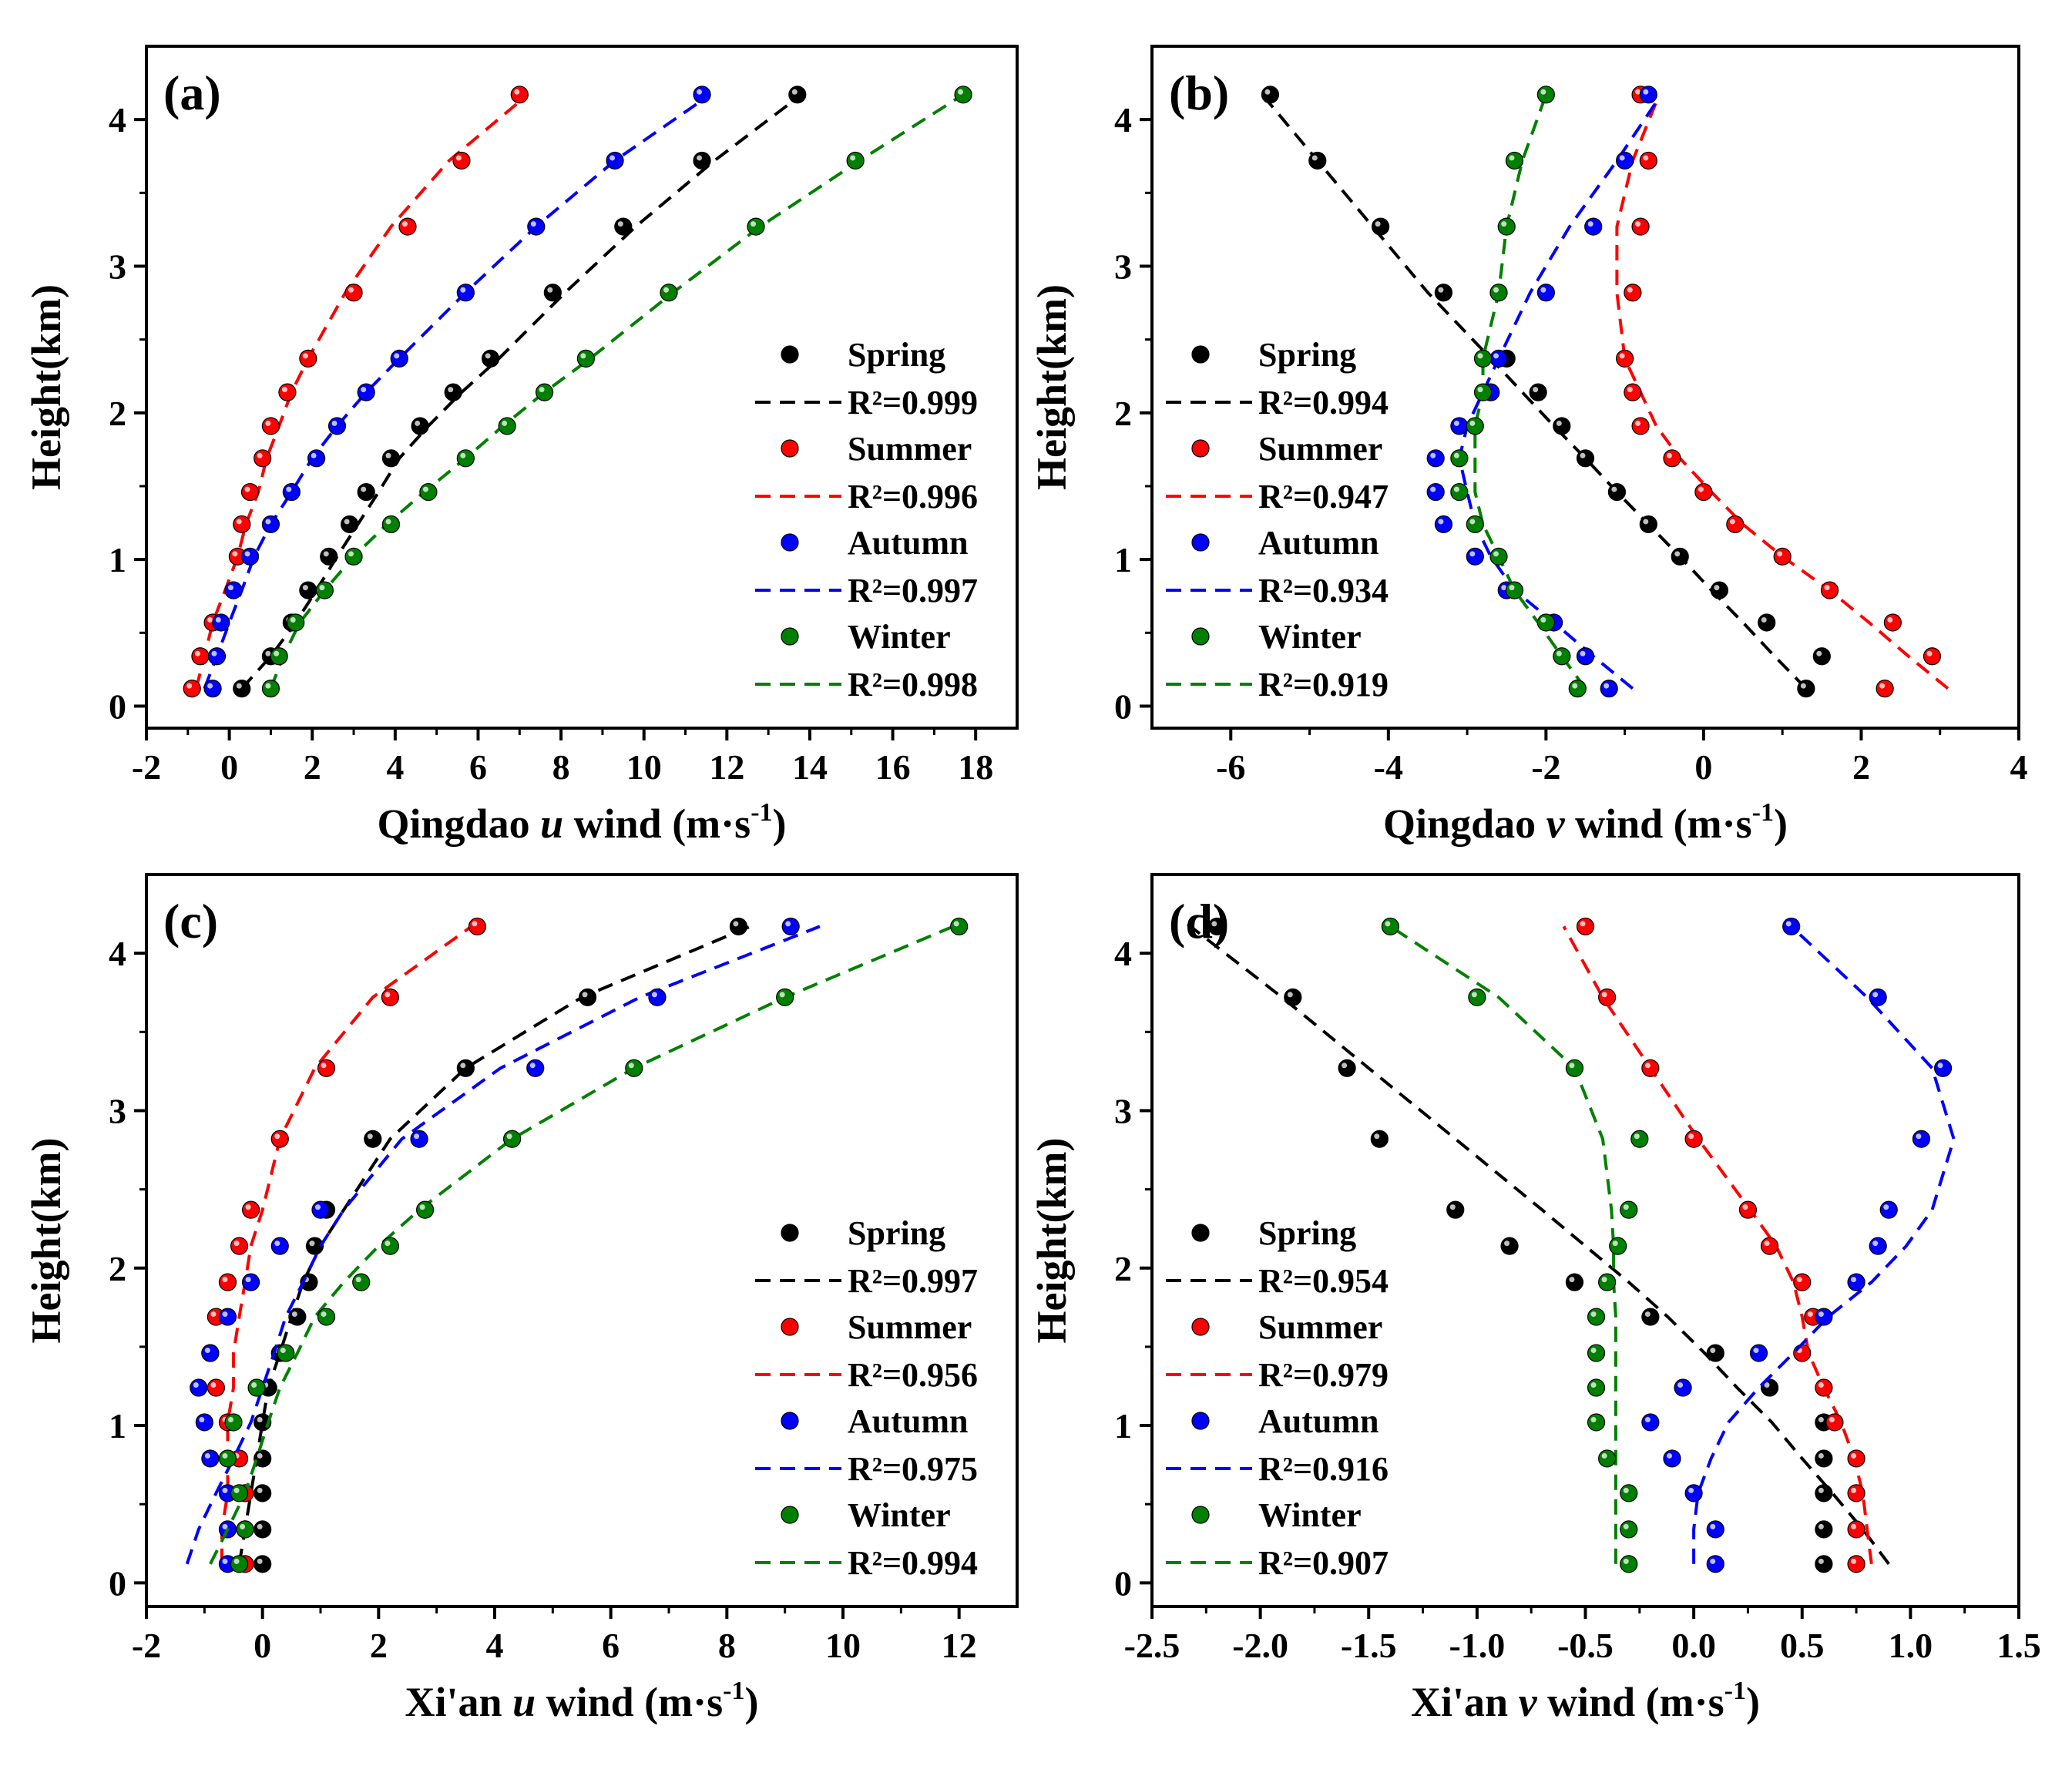 The image size is (2072, 1766). What do you see at coordinates (913, 1469) in the screenshot?
I see `legend-fit-label: R²=0.975` at bounding box center [913, 1469].